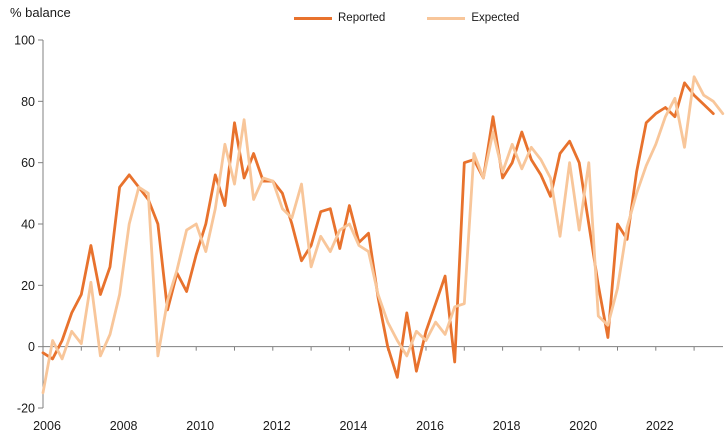 The width and height of the screenshot is (725, 445). I want to click on y-tick-label: 40, so click(28, 225).